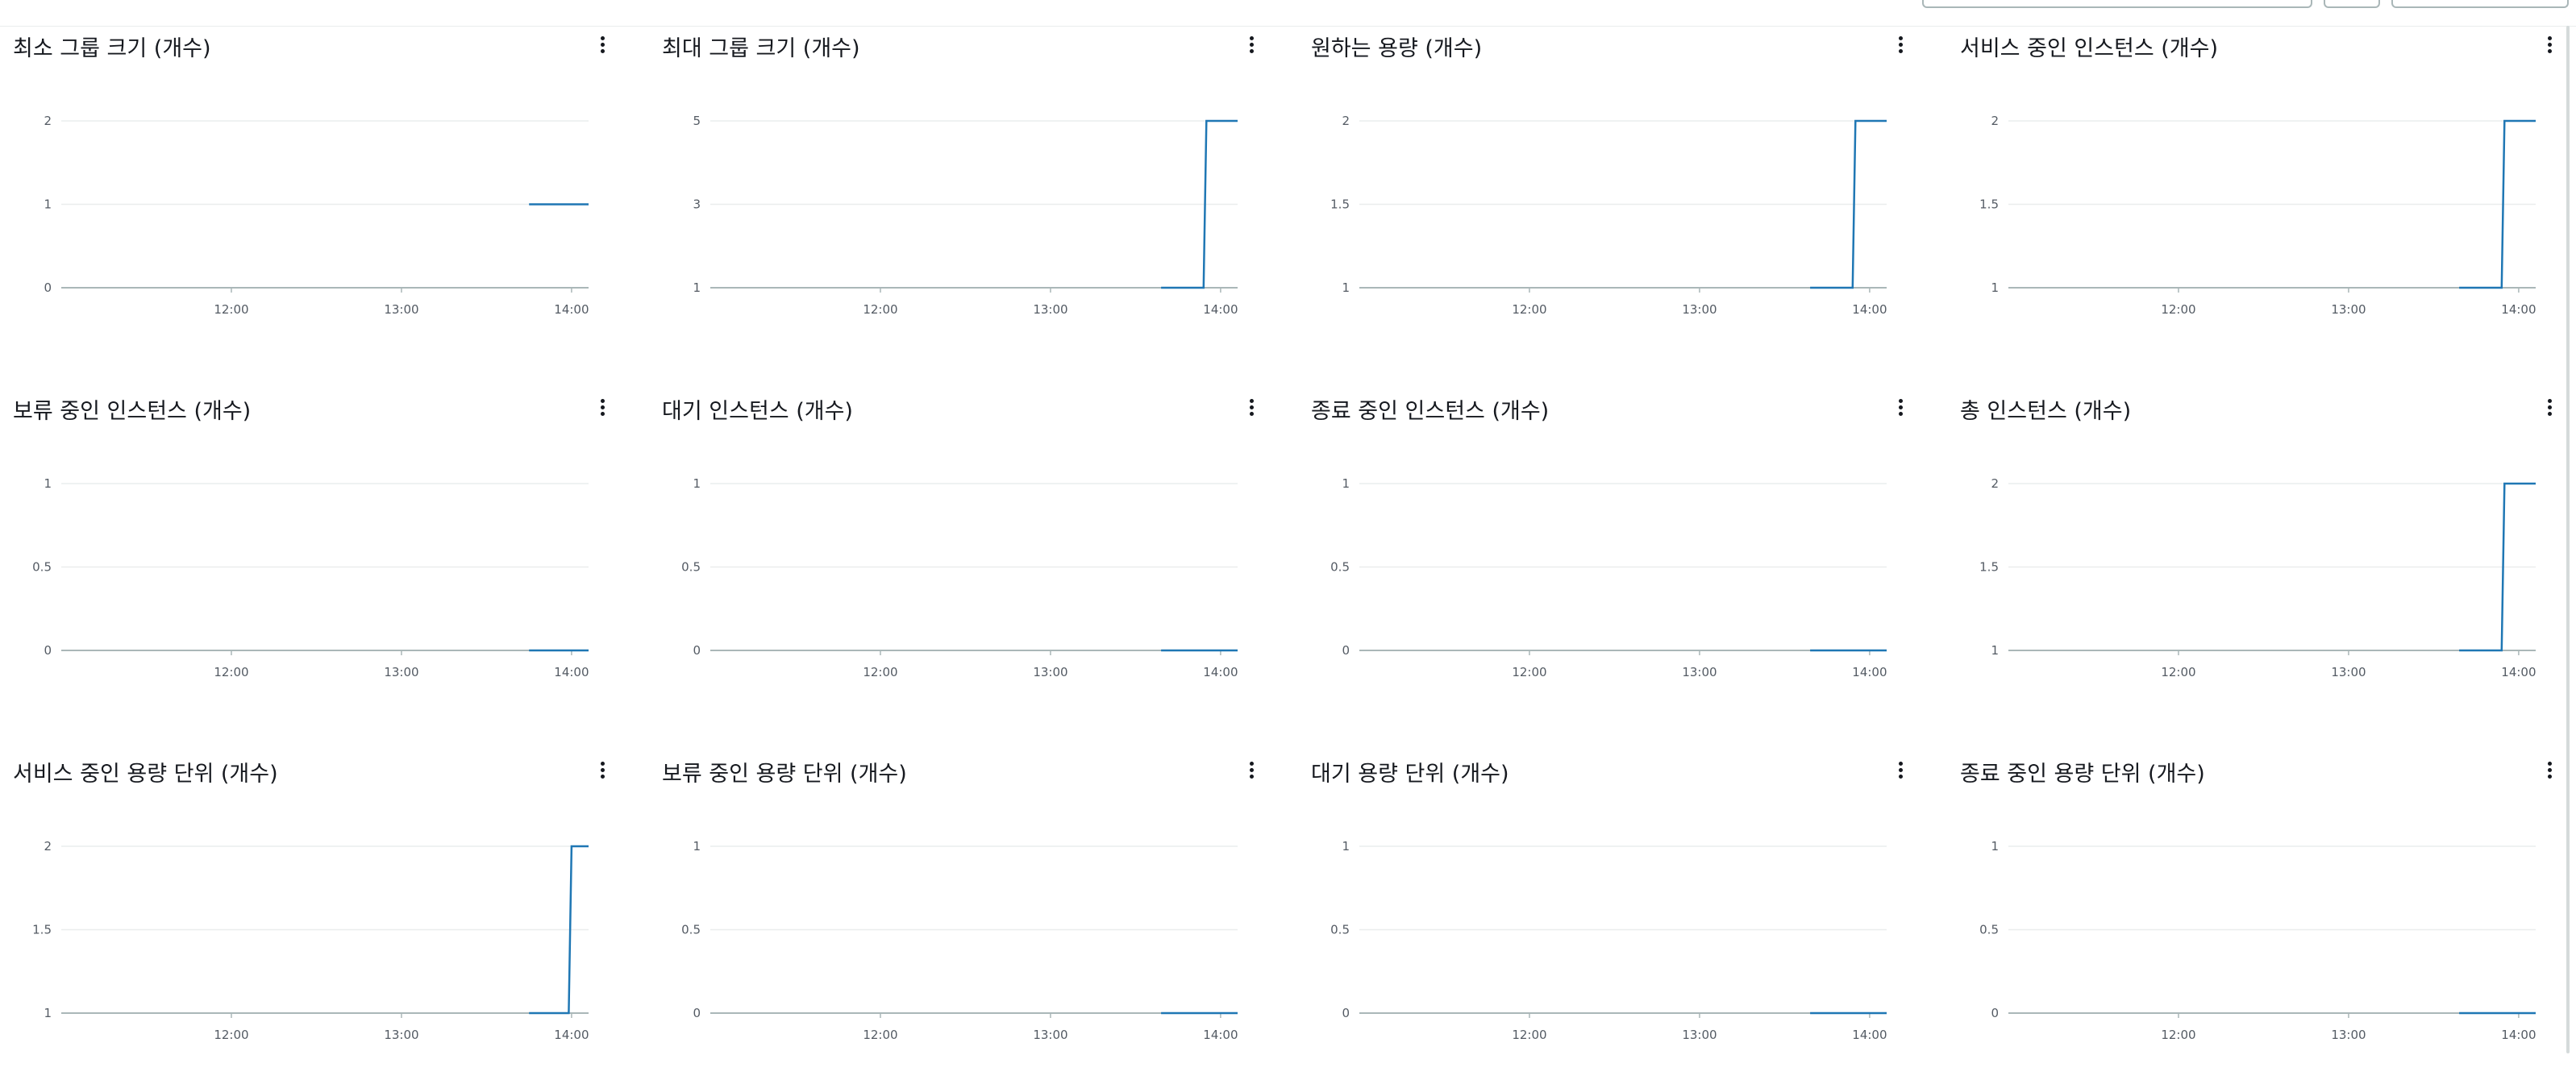 The width and height of the screenshot is (2576, 1080). I want to click on panel-title: 대기 용량 단위 (개수), so click(1410, 774).